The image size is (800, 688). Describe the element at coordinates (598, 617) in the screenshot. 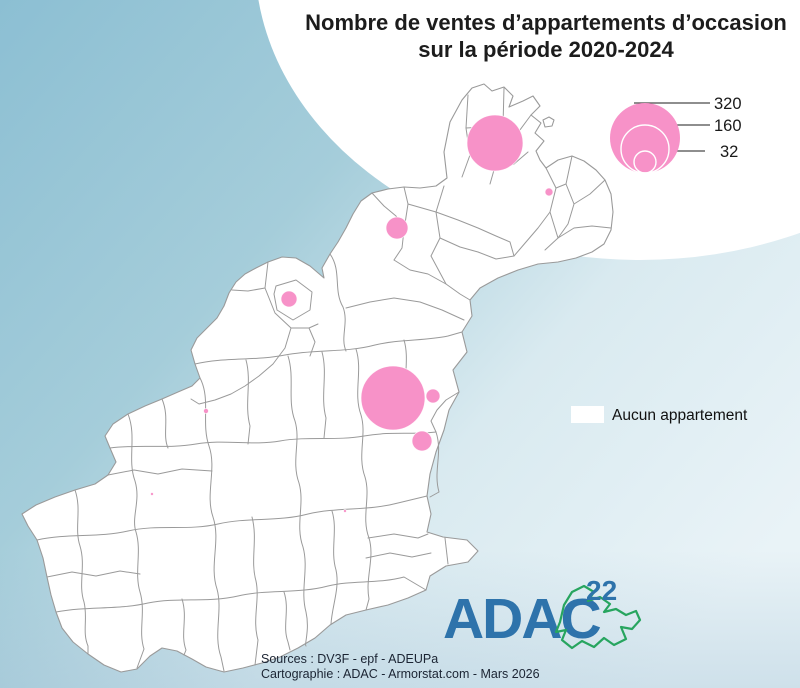

I see `department-outline-icon` at that location.